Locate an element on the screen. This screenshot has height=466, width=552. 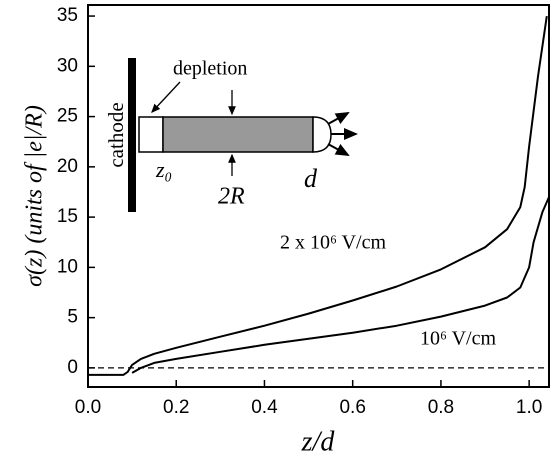
series-label: 10⁶ V/cm is located at coordinates (458, 339).